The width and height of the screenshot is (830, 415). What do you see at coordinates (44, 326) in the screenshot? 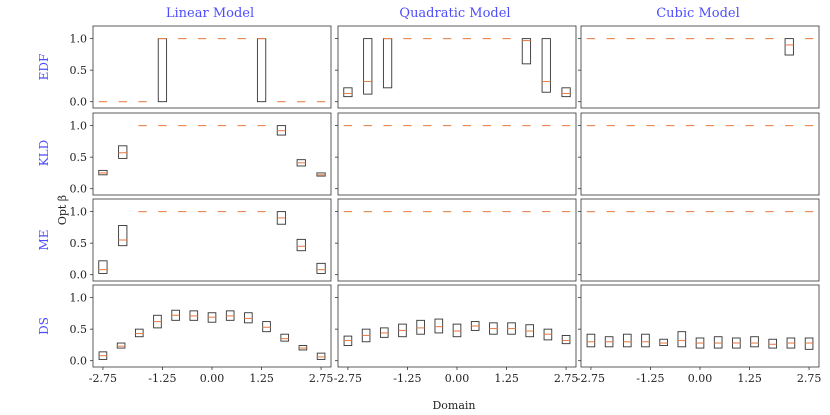
I see `row-title-ds: DS` at bounding box center [44, 326].